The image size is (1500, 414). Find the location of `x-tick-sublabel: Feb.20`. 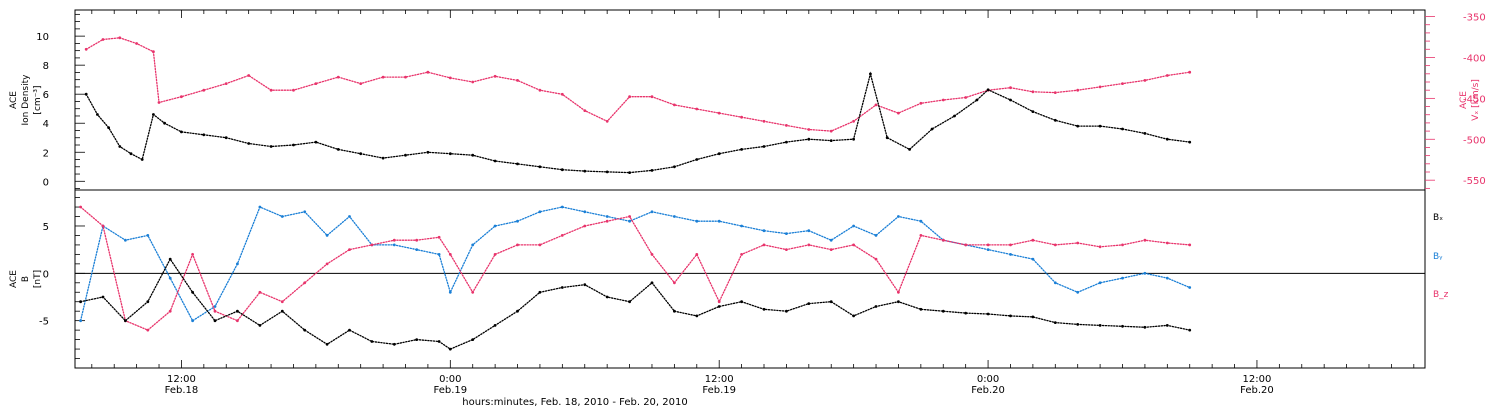

x-tick-sublabel: Feb.20 is located at coordinates (1257, 390).